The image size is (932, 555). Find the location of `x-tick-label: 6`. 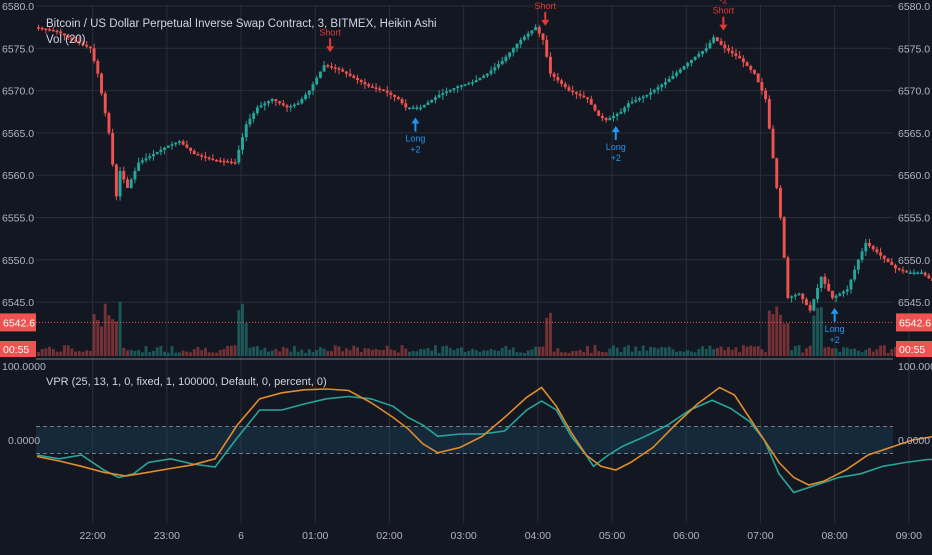

x-tick-label: 6 is located at coordinates (241, 536).